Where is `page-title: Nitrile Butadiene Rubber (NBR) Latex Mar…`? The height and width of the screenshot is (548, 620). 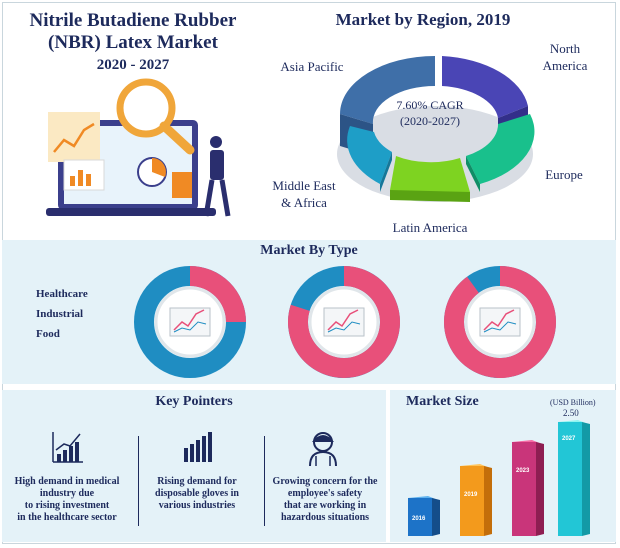
page-title: Nitrile Butadiene Rubber (NBR) Latex Mar… is located at coordinates (133, 43).